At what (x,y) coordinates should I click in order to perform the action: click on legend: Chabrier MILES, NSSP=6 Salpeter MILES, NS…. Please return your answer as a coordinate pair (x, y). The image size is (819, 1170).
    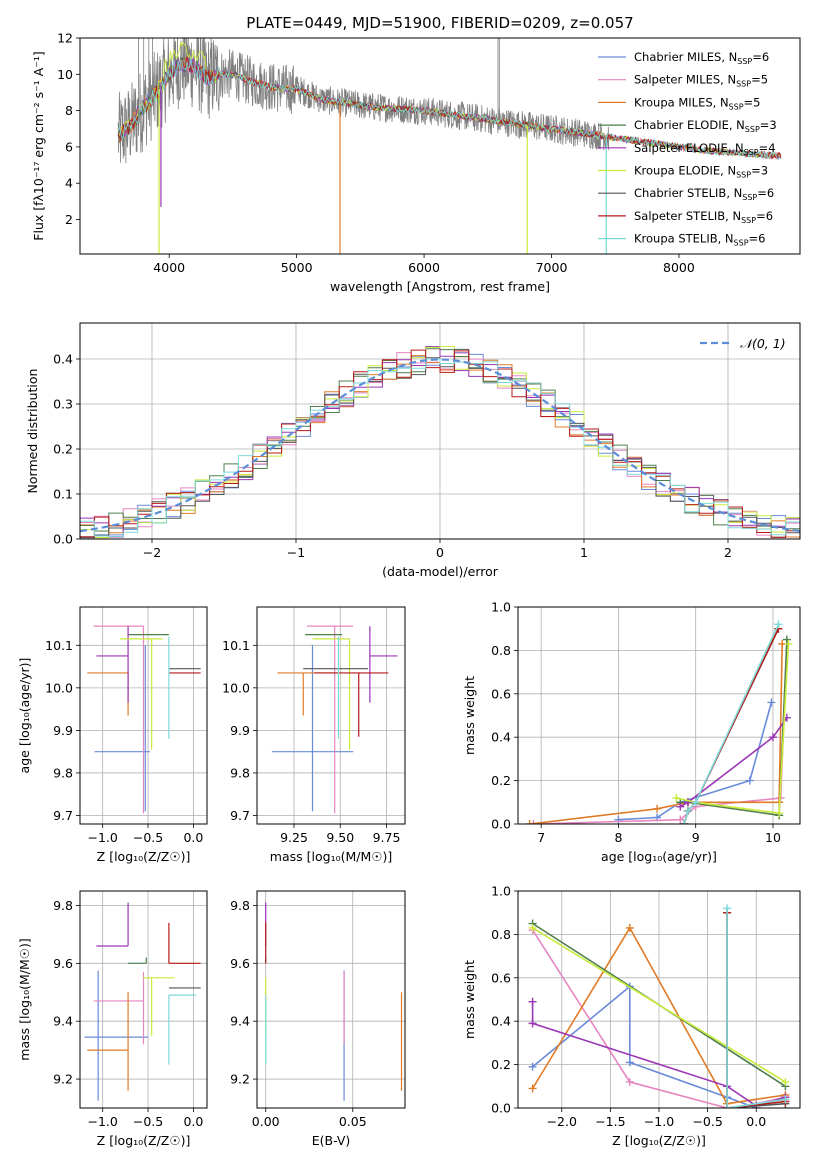
    Looking at the image, I should click on (687, 149).